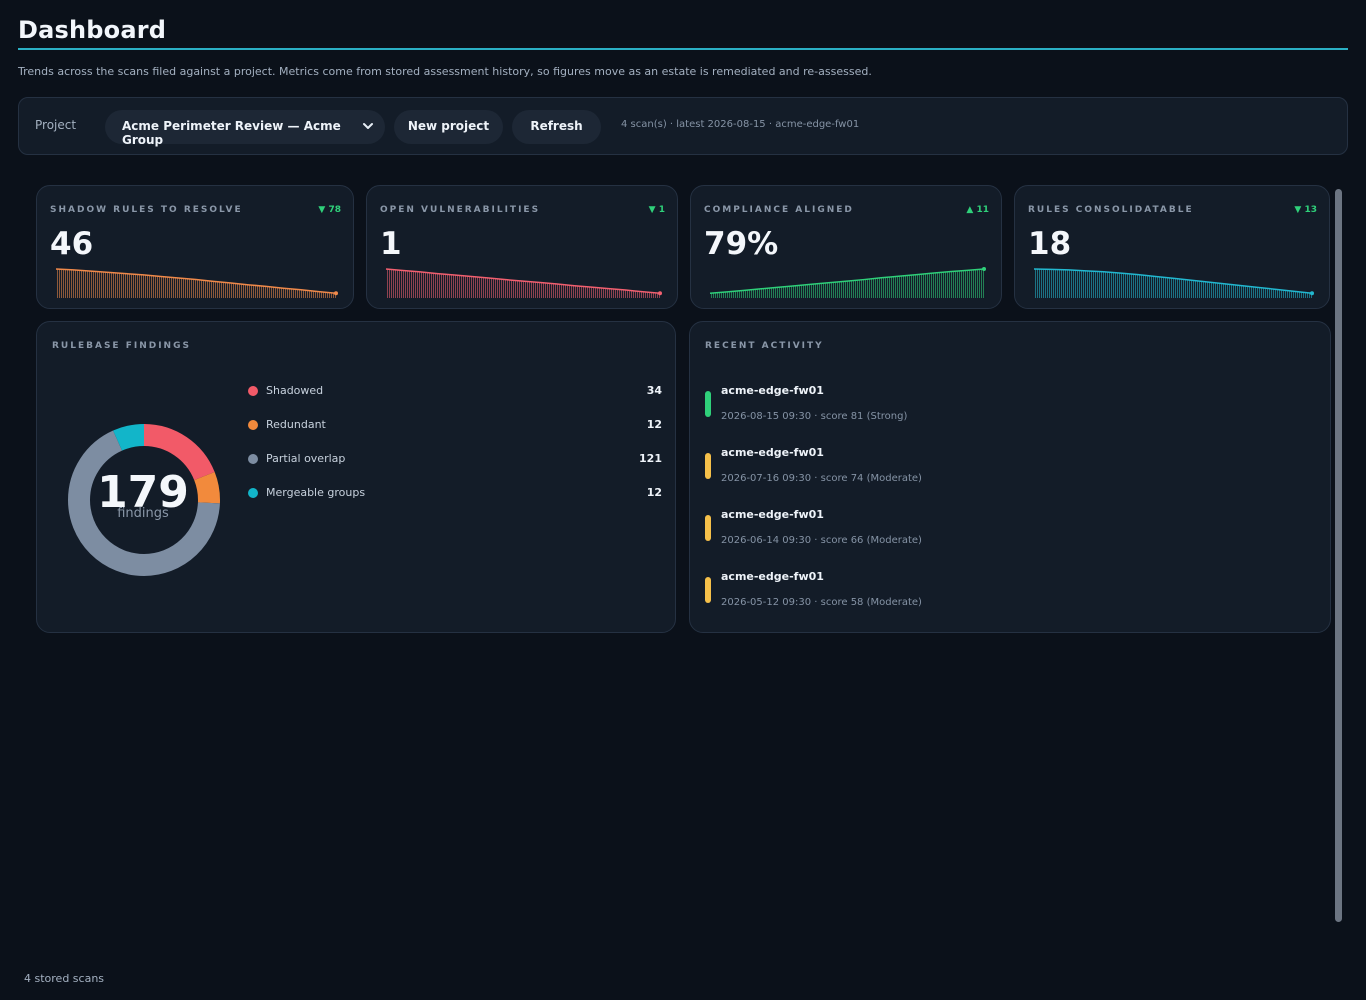 The image size is (1366, 1000). I want to click on metric-card-compliance-aligned: COMPLIANCE ALIGNED ▲ 11 79%, so click(846, 247).